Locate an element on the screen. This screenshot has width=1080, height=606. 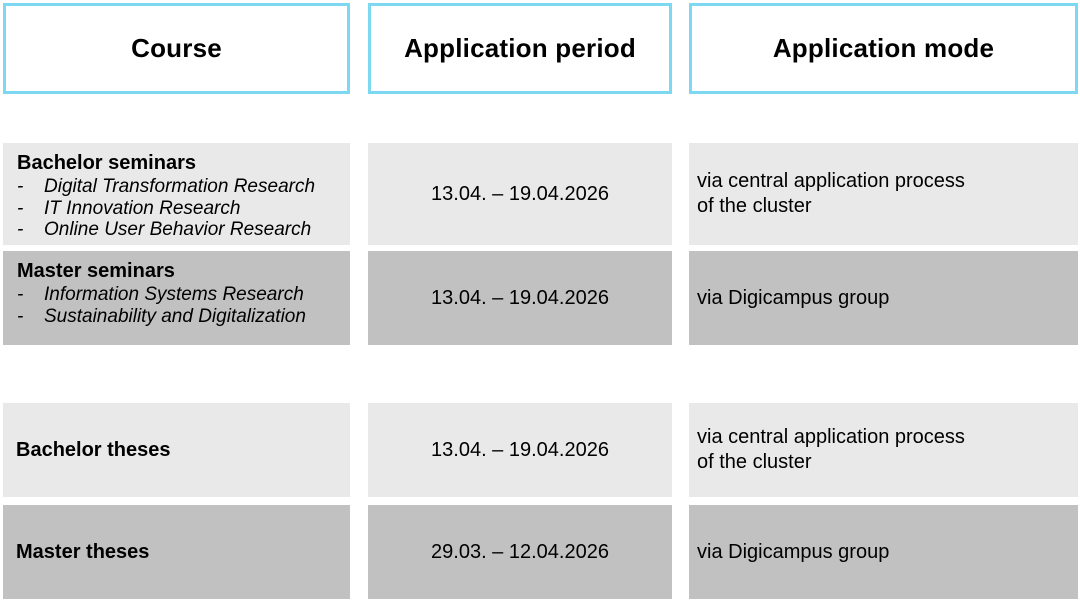
column-header-mode: Application mode is located at coordinates (883, 48).